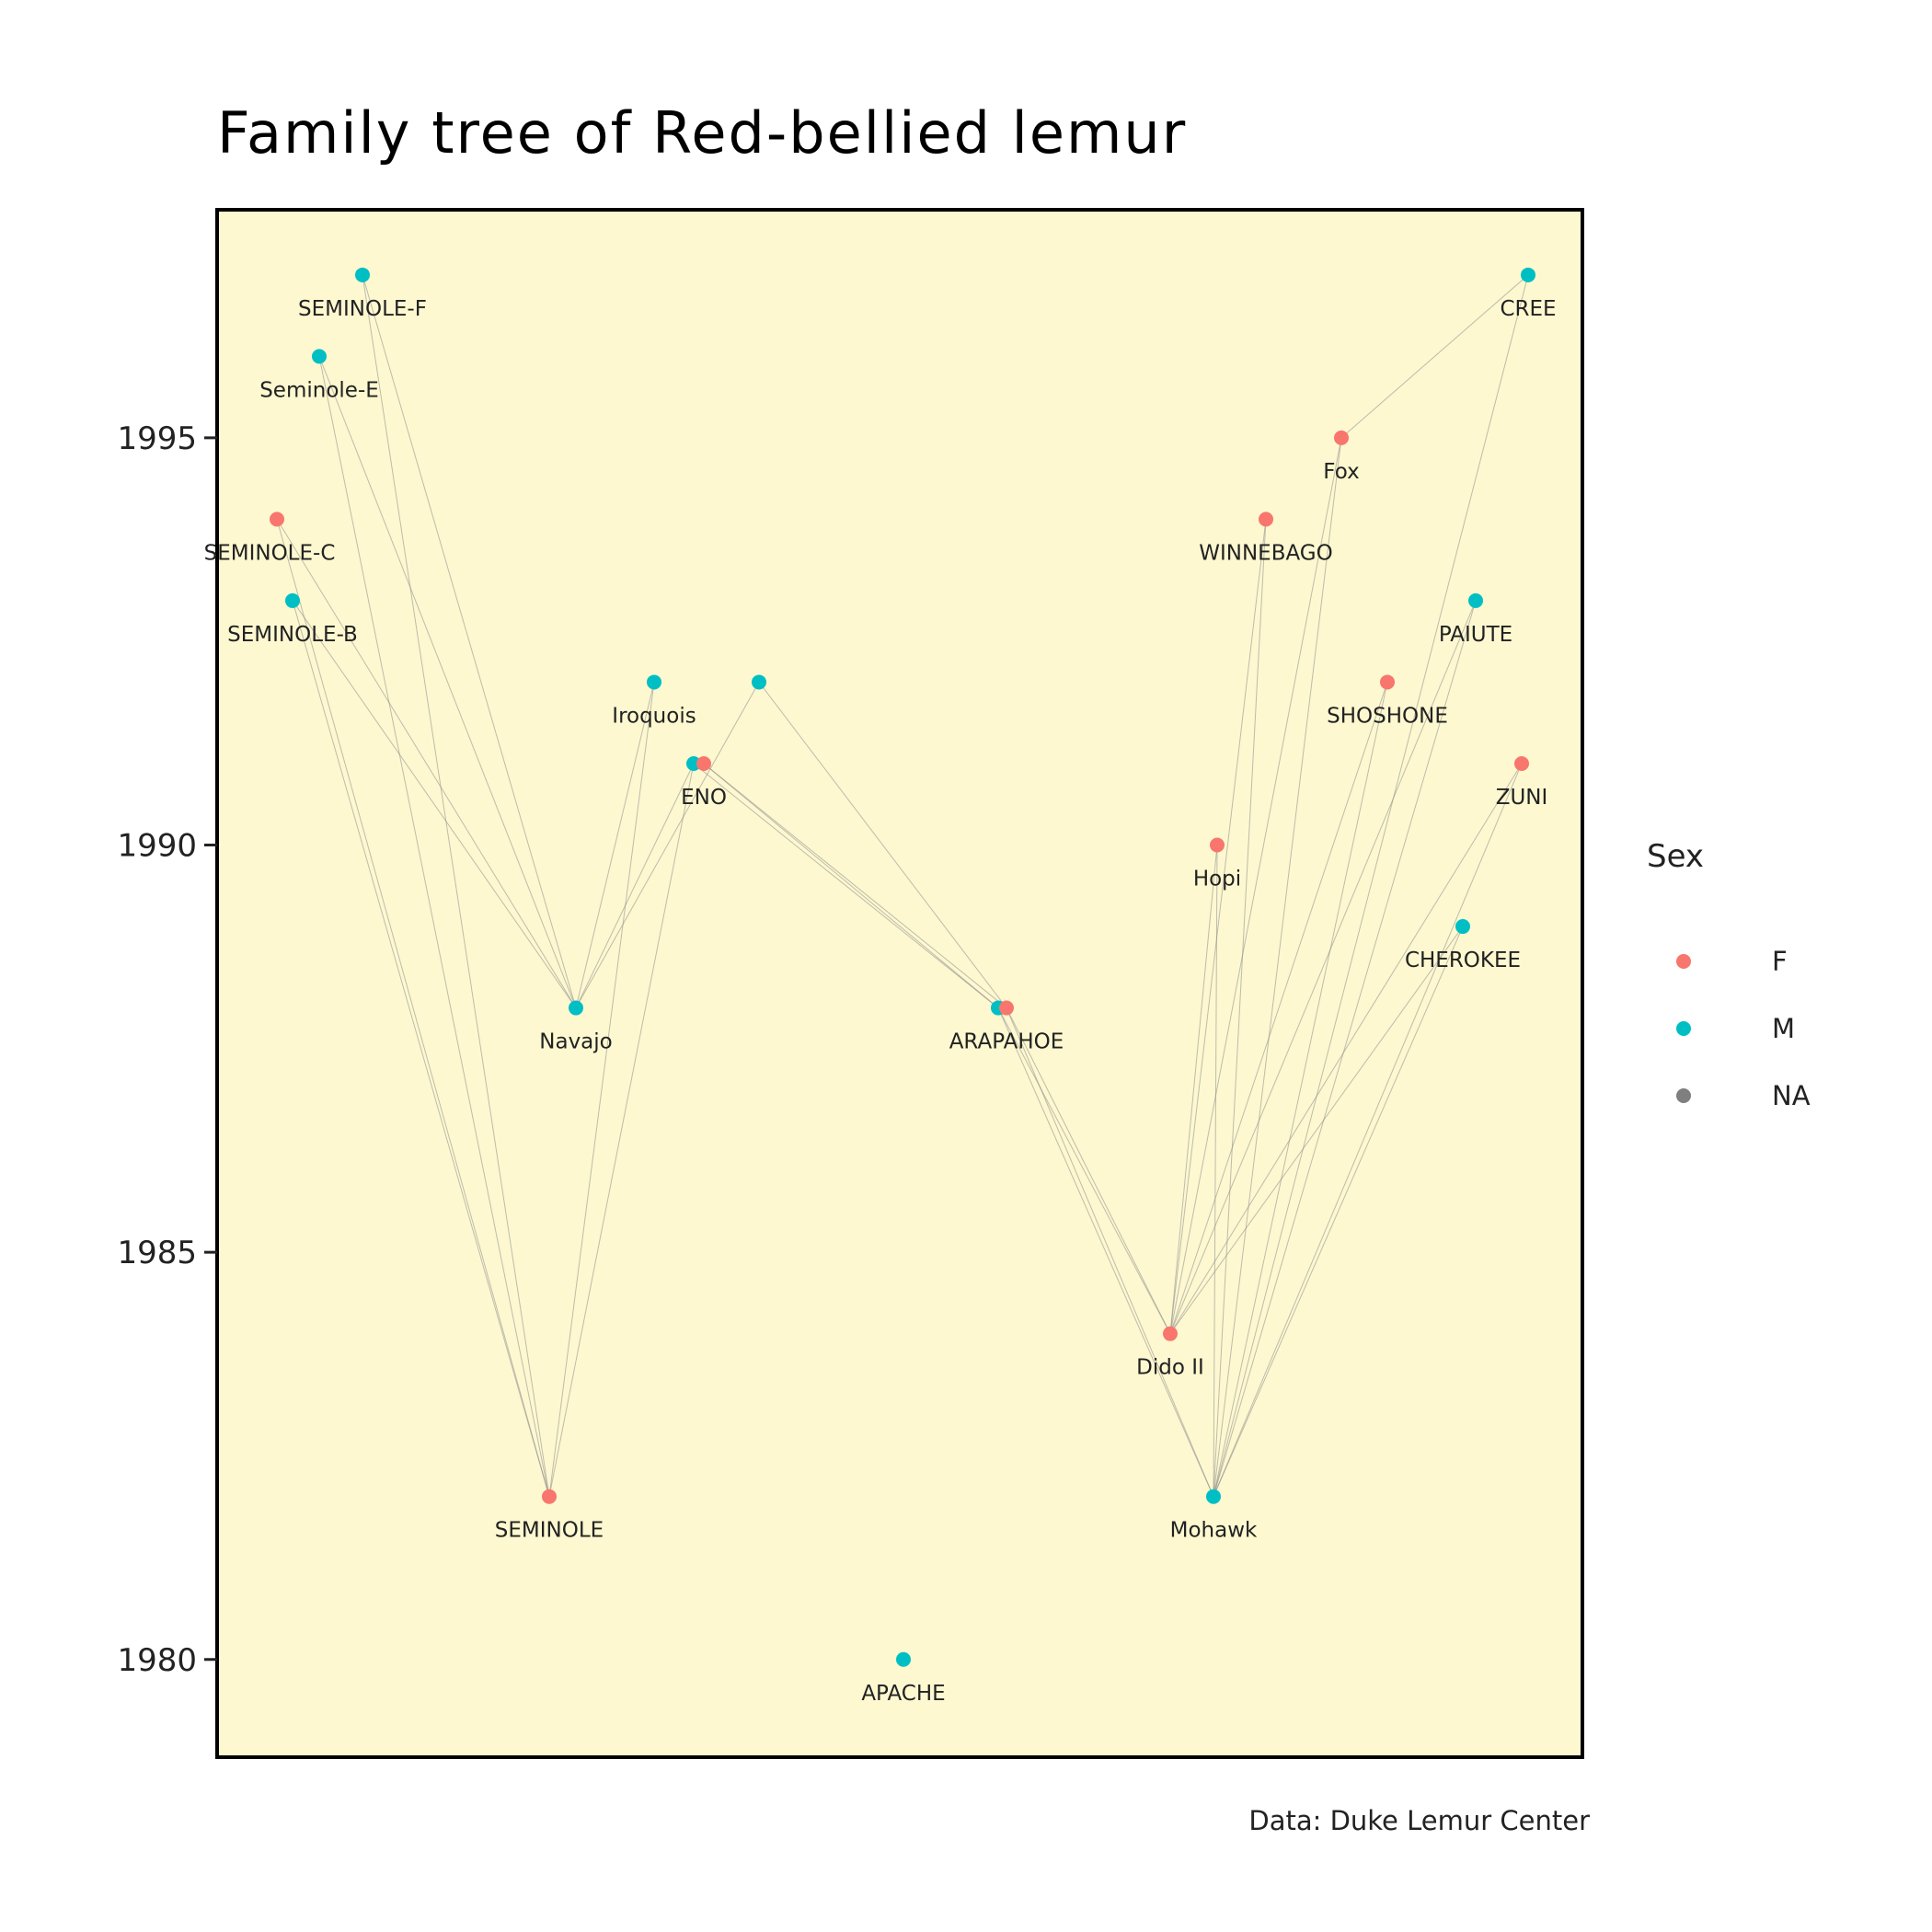 This screenshot has height=1932, width=1932. I want to click on label-seminole_f: SEMINOLE-F, so click(362, 309).